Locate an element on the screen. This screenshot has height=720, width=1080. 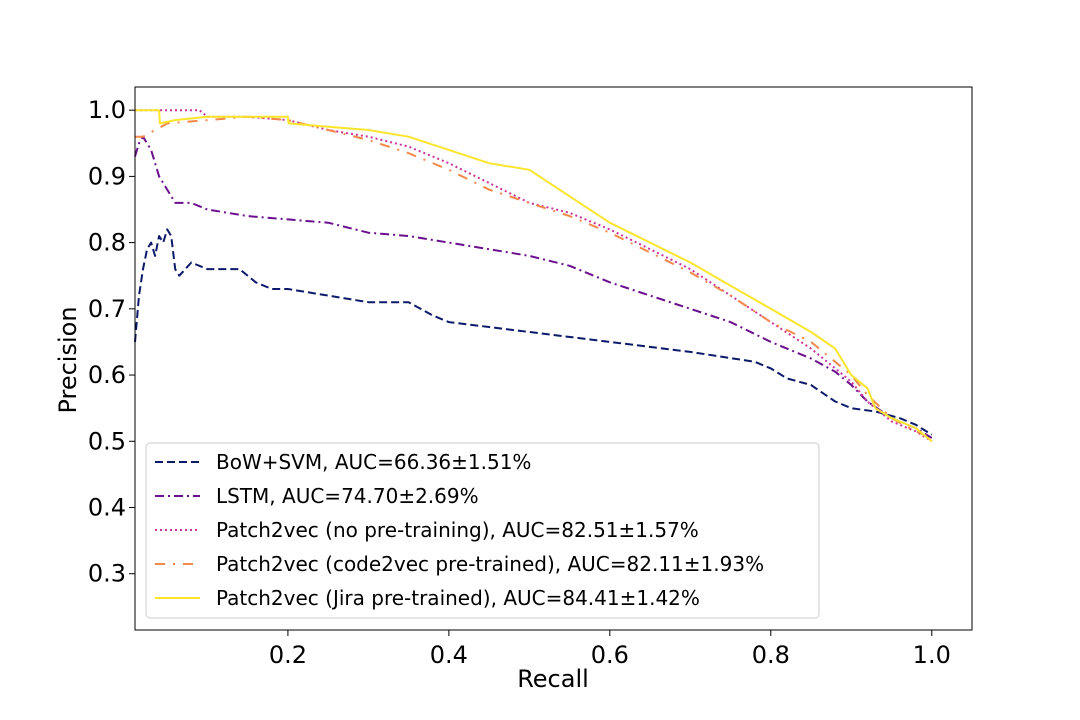
y-tick-label: 0.6 is located at coordinates (107, 375).